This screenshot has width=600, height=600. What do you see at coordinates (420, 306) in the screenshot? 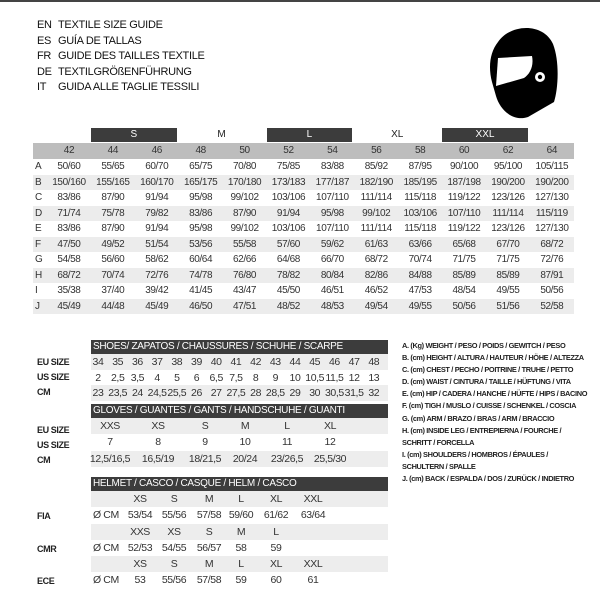
I see `table-cell: 49/55` at bounding box center [420, 306].